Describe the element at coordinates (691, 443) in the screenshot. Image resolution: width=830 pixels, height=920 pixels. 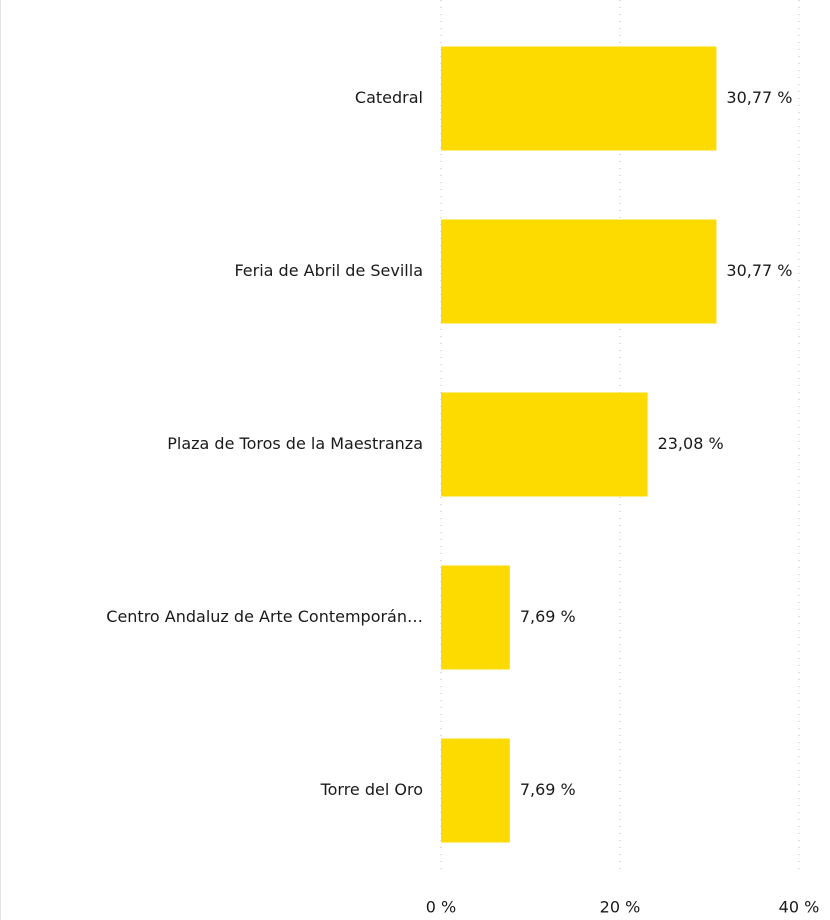
I see `value-label: 23,08 %` at that location.